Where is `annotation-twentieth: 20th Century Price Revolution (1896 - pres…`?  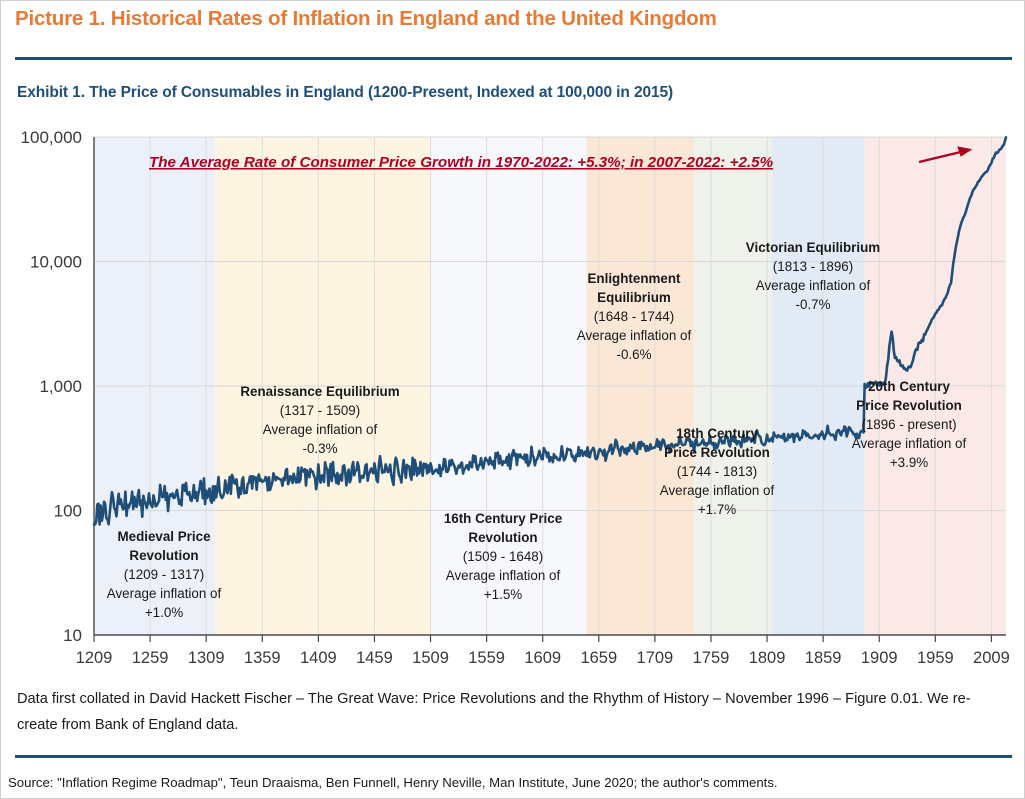 annotation-twentieth: 20th Century Price Revolution (1896 - pres… is located at coordinates (909, 424).